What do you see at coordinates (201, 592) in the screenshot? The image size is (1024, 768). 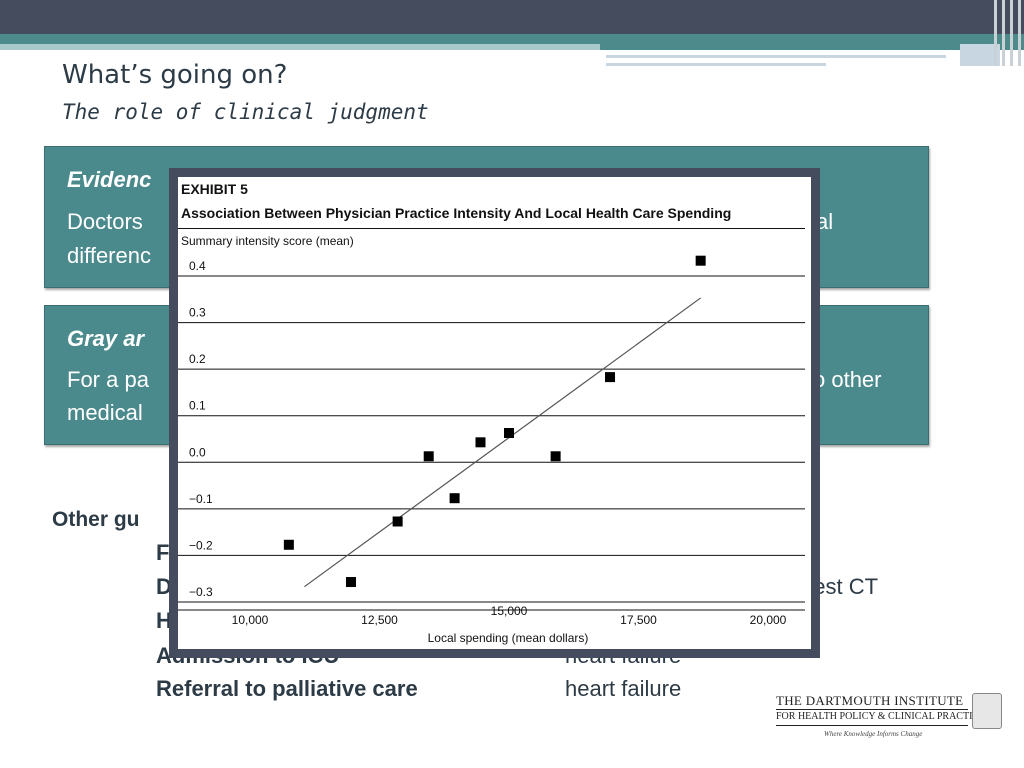 I see `y-tick-label: −0.3` at bounding box center [201, 592].